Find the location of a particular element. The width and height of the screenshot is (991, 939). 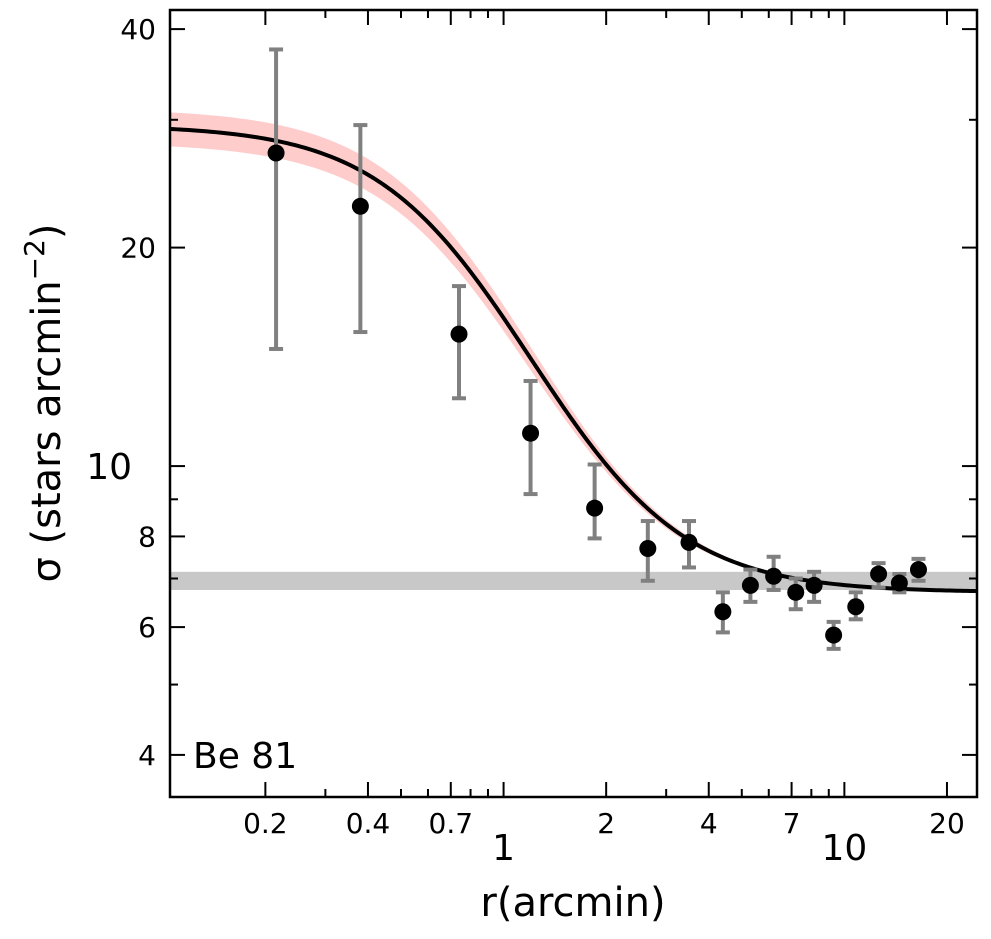

x-tick-label-5: 4 is located at coordinates (709, 823).